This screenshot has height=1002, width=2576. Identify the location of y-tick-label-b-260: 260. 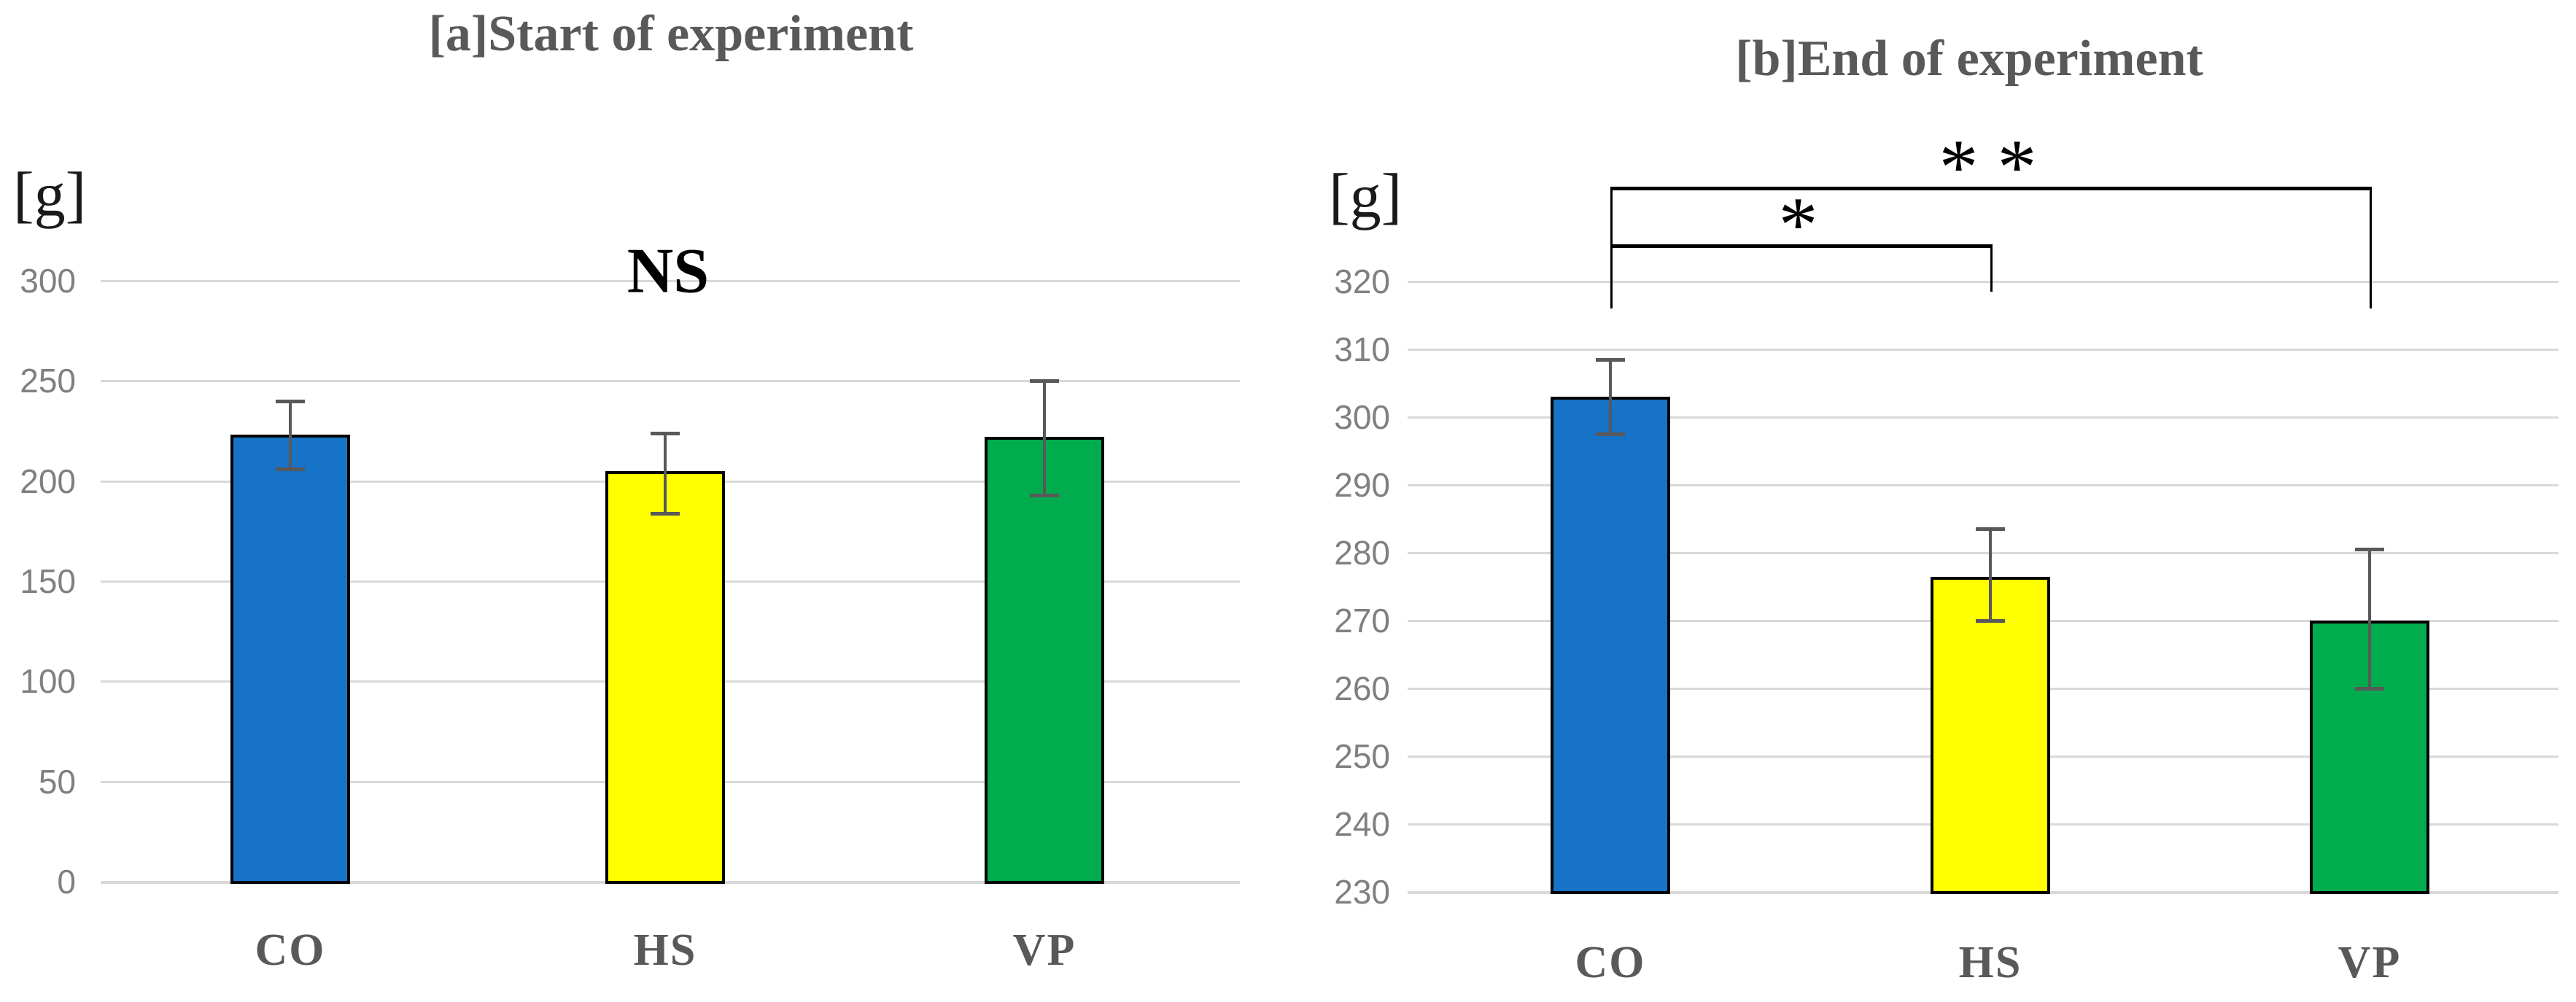
(1362, 688).